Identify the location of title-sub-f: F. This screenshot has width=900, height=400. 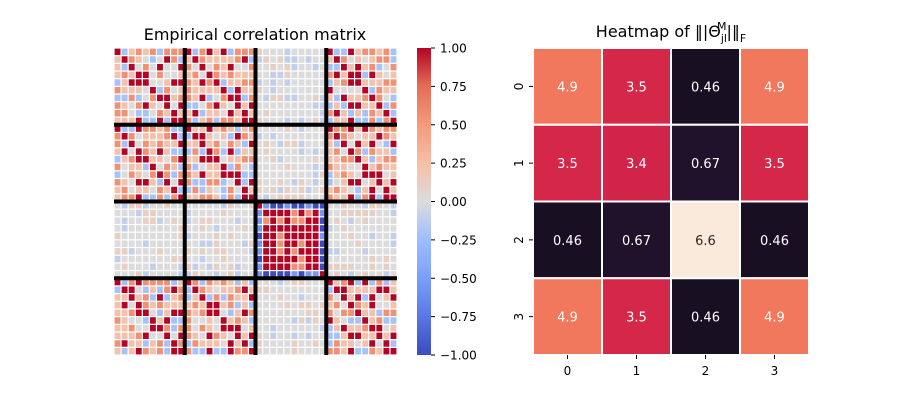
(743, 38).